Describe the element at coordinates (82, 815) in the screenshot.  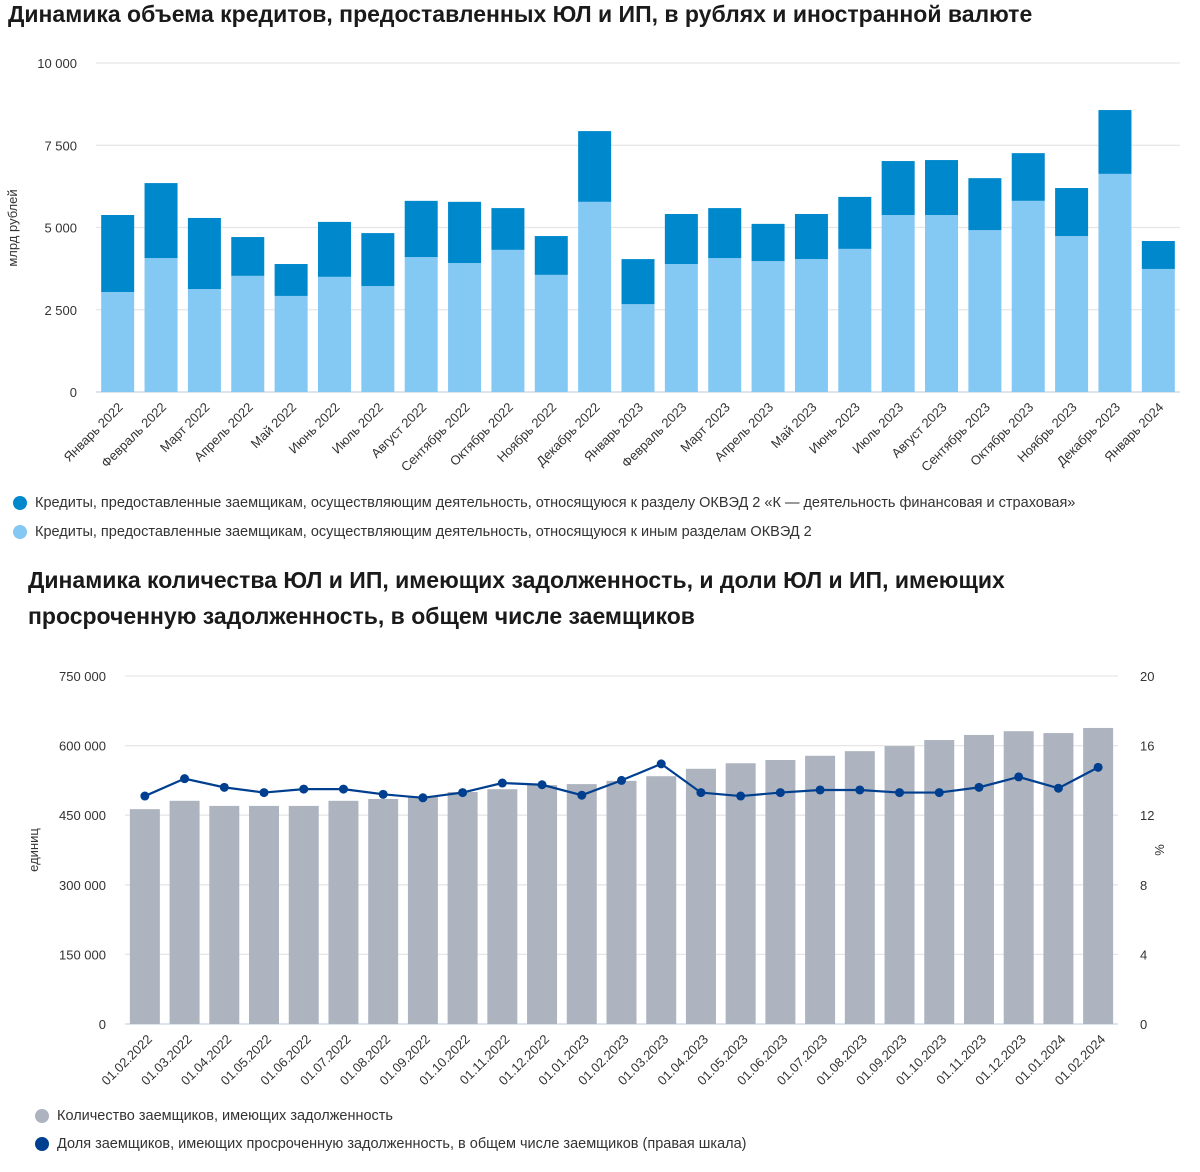
I see `y-tick-label: 450 000` at that location.